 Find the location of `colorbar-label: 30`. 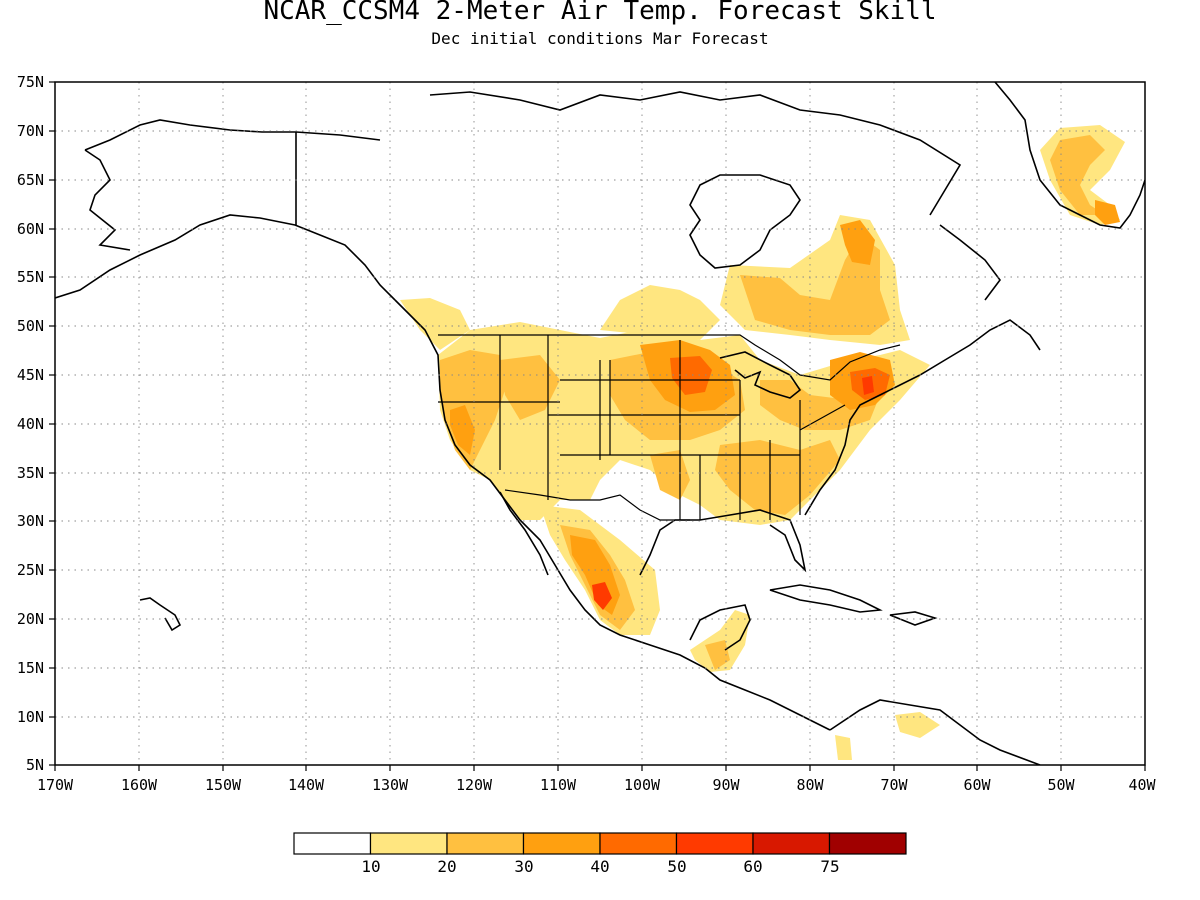

colorbar-label: 30 is located at coordinates (523, 866).